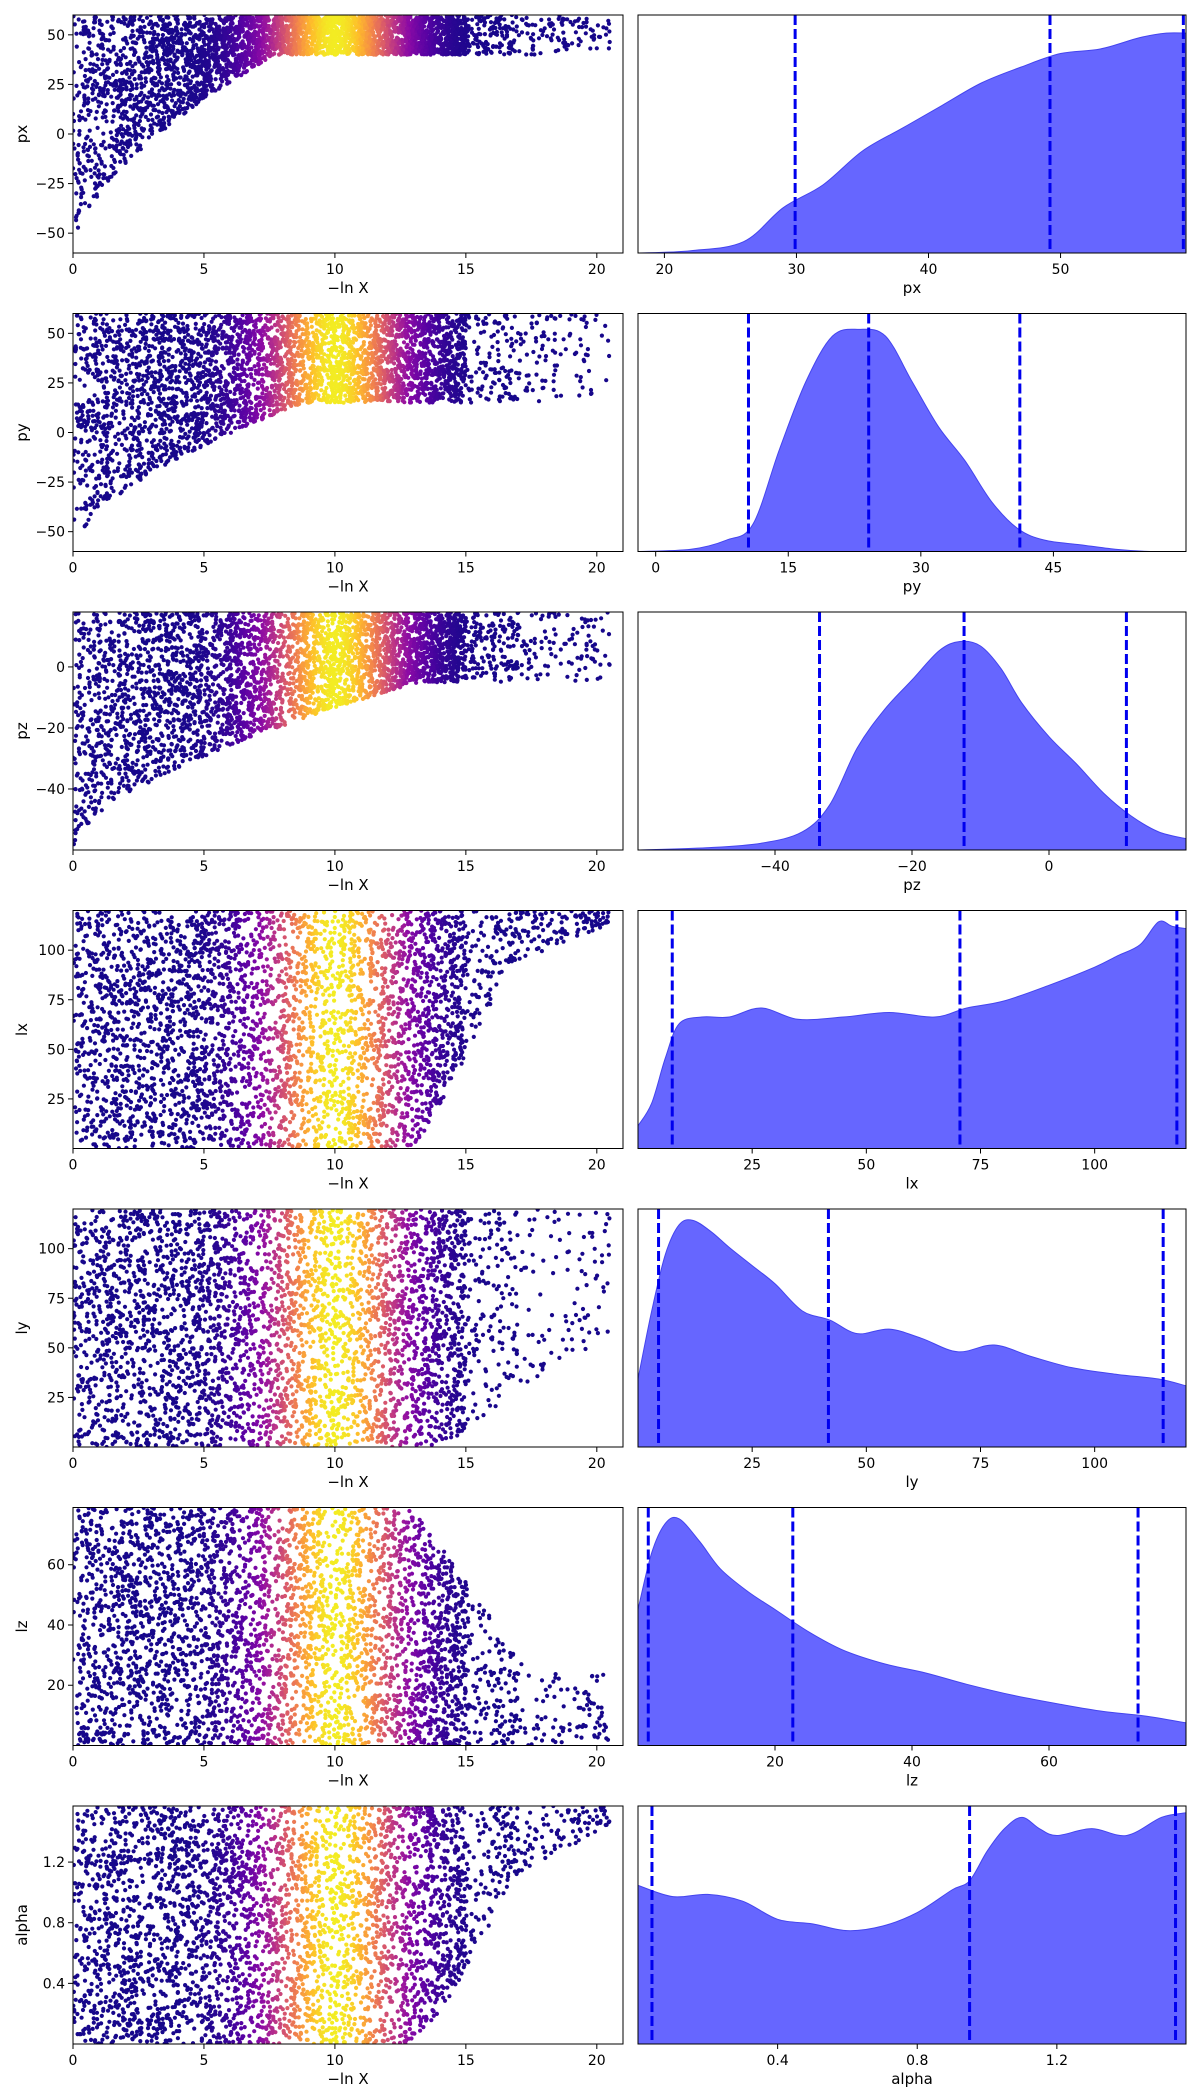  What do you see at coordinates (1061, 270) in the screenshot?
I see `posterior-px-xtick-label: 50` at bounding box center [1061, 270].